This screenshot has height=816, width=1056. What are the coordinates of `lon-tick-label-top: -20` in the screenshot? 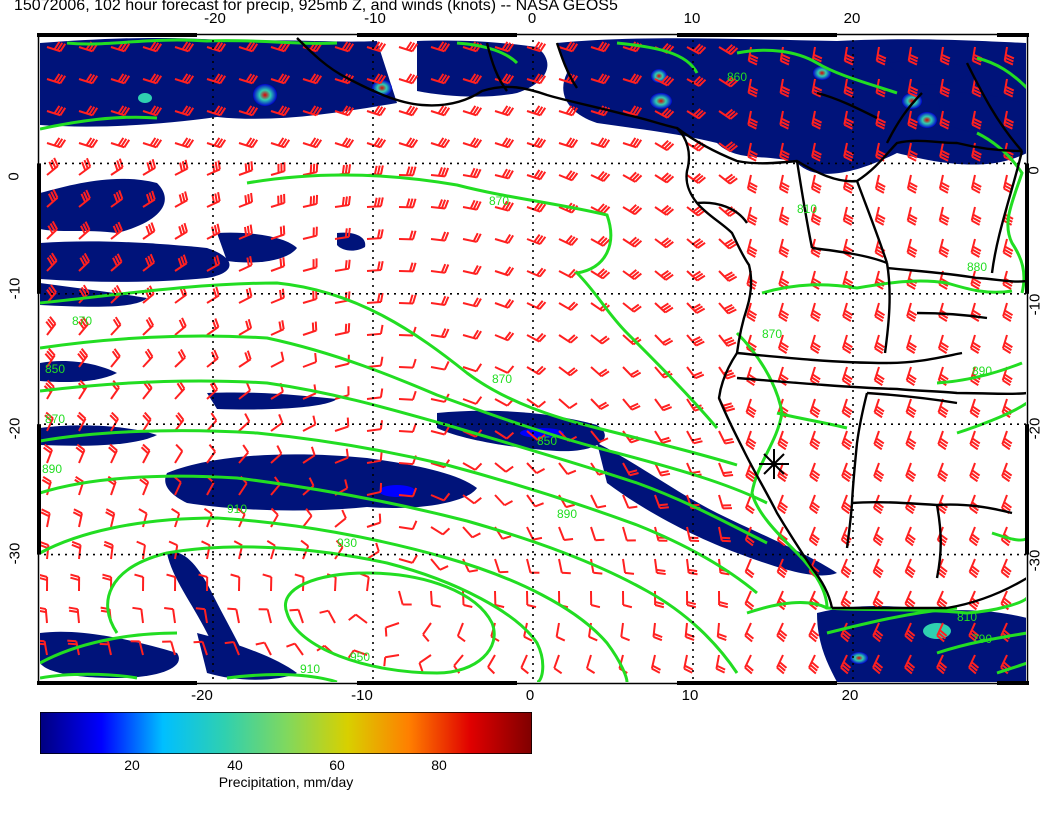 It's located at (215, 18).